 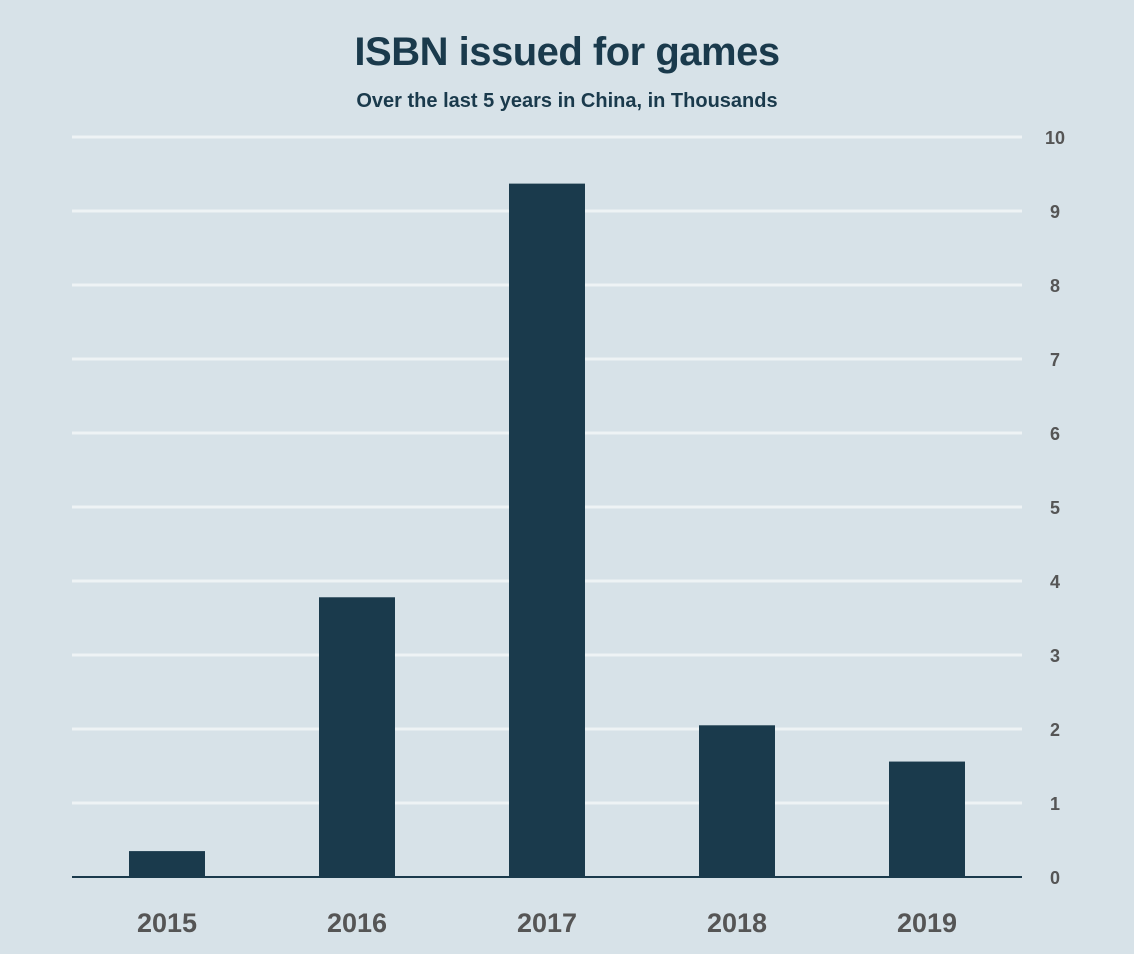 I want to click on y-tick-label: 2, so click(x=1055, y=730).